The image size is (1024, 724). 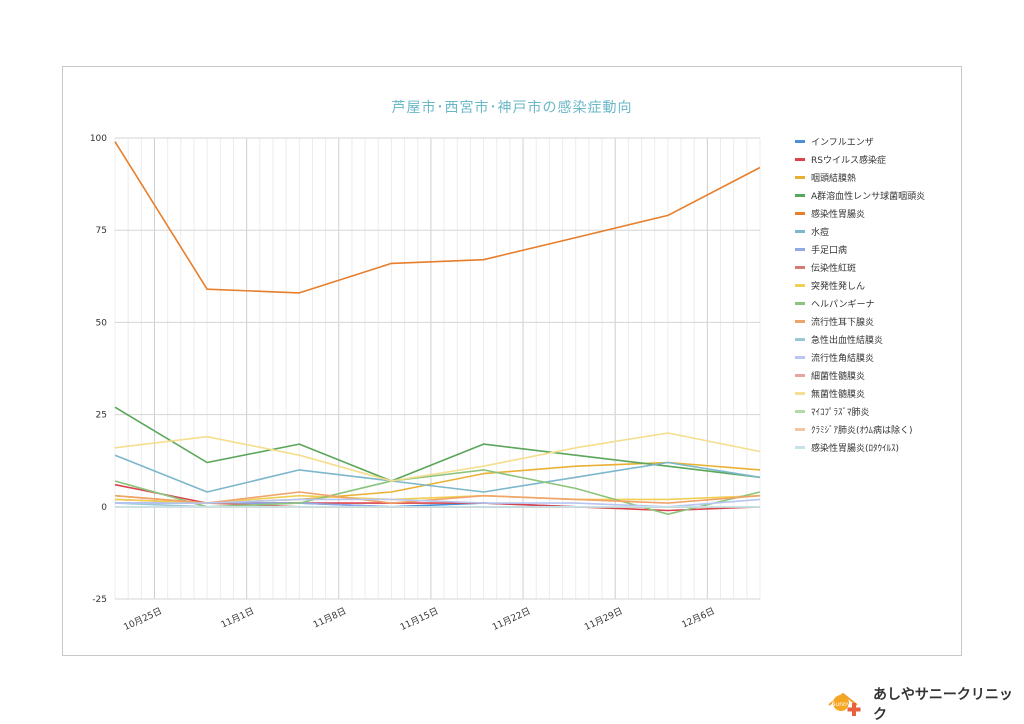 I want to click on legend-item: ヘルパンギーナ, so click(x=860, y=303).